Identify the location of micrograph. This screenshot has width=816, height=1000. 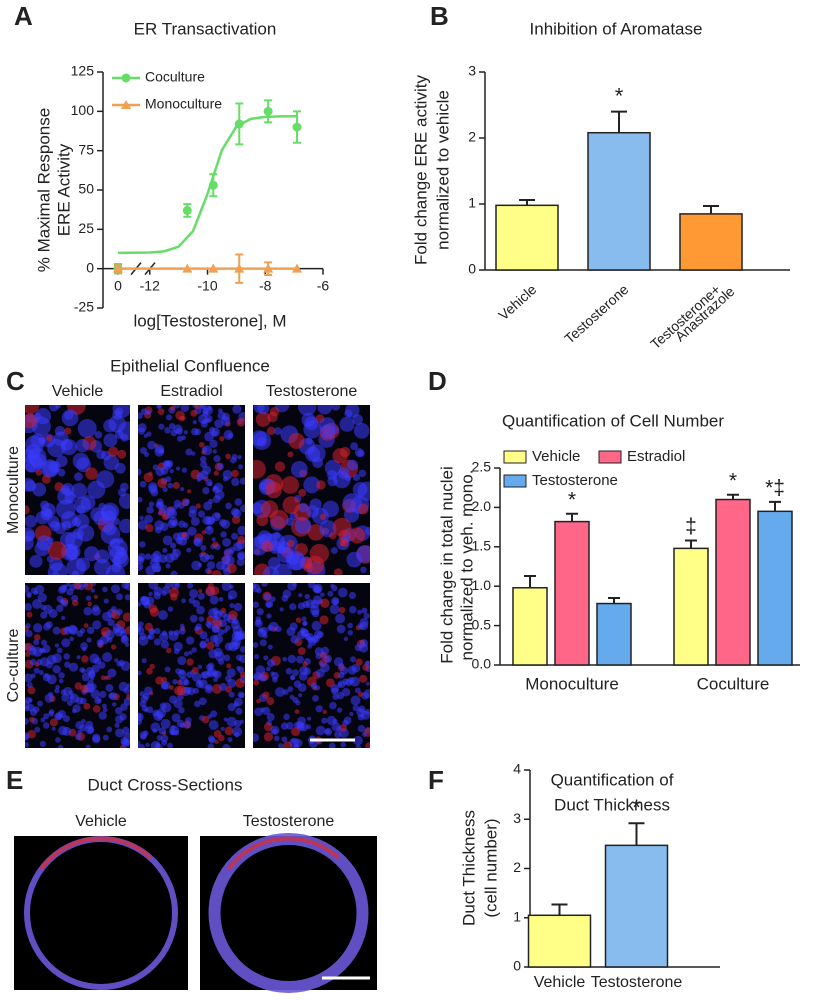
(311, 665).